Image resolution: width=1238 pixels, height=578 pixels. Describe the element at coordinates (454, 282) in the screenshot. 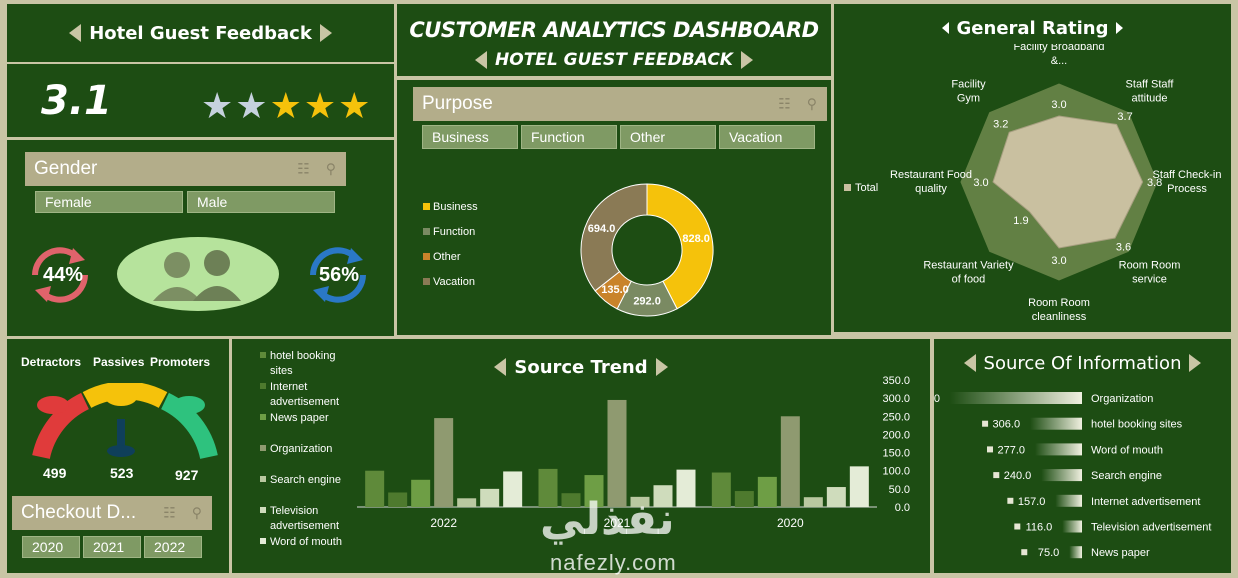

I see `legend-label: Vacation` at that location.